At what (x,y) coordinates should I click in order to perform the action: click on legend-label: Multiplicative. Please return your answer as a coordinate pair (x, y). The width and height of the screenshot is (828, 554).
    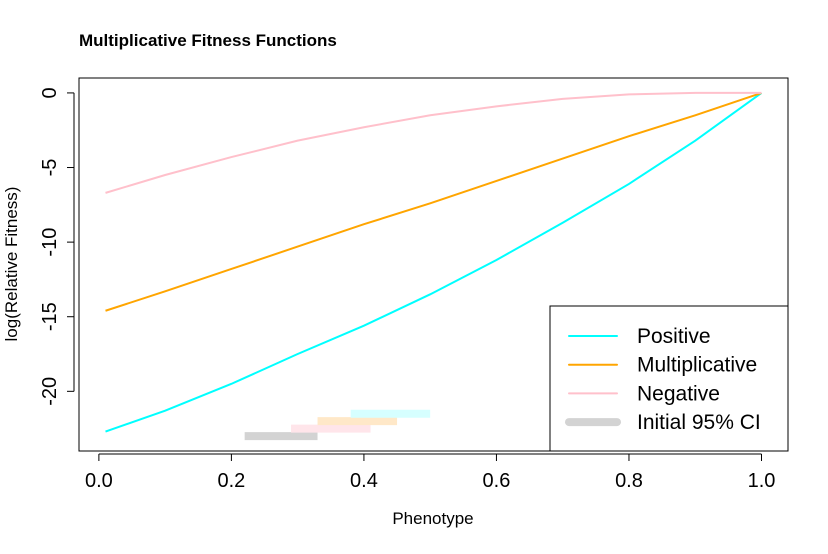
    Looking at the image, I should click on (697, 365).